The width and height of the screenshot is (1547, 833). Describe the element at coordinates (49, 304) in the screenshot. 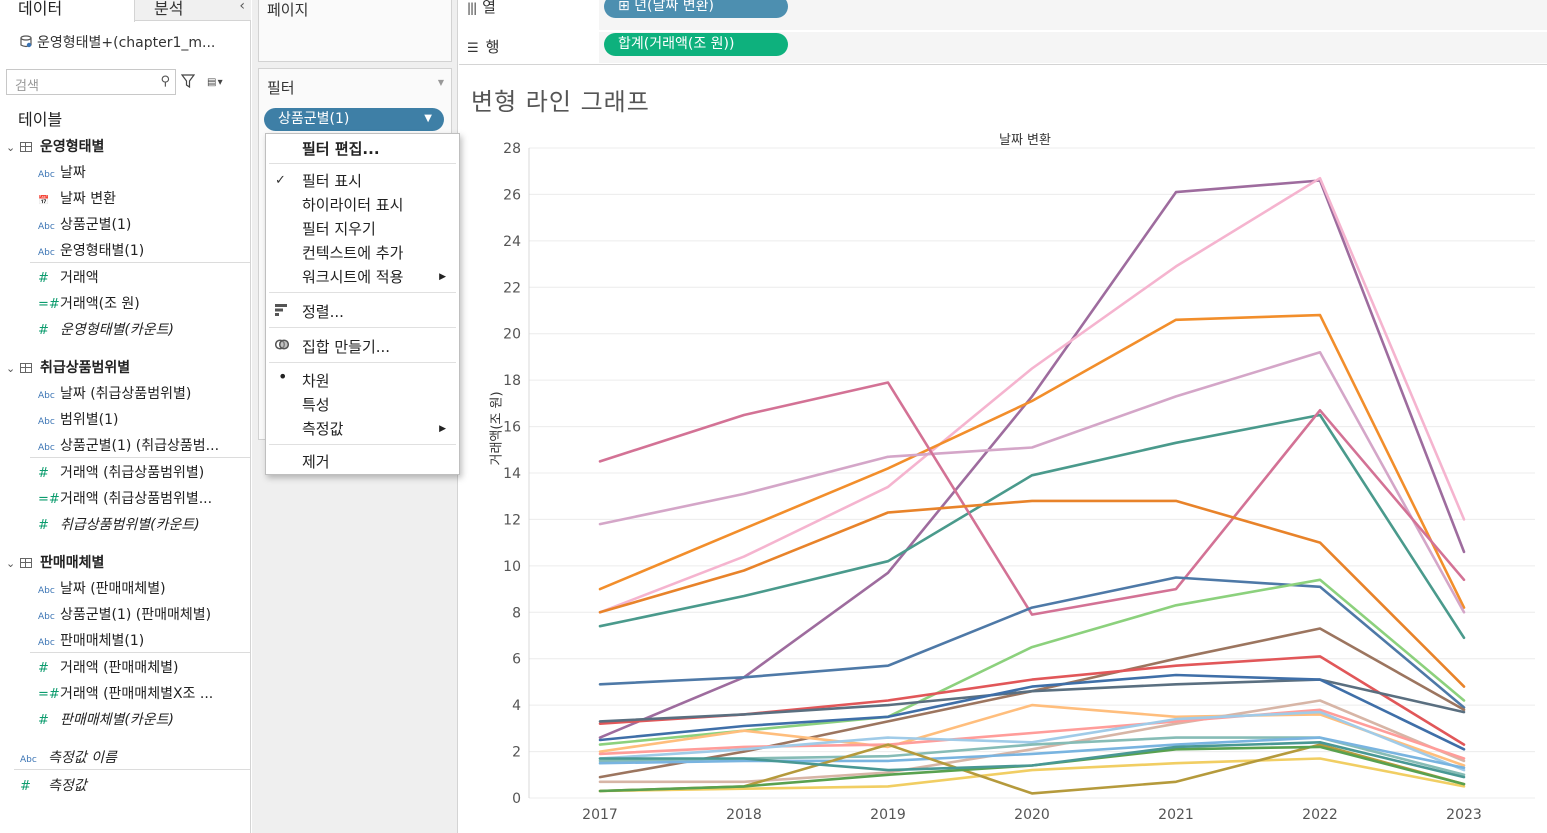

I see `calculated-number-icon: =#` at that location.